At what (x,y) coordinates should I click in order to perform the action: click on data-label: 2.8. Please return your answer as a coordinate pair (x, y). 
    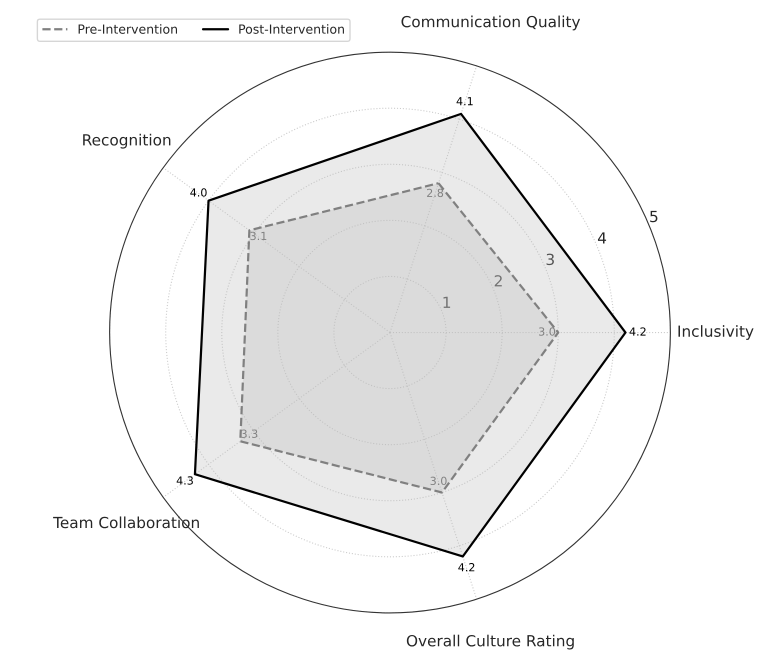
    Looking at the image, I should click on (435, 193).